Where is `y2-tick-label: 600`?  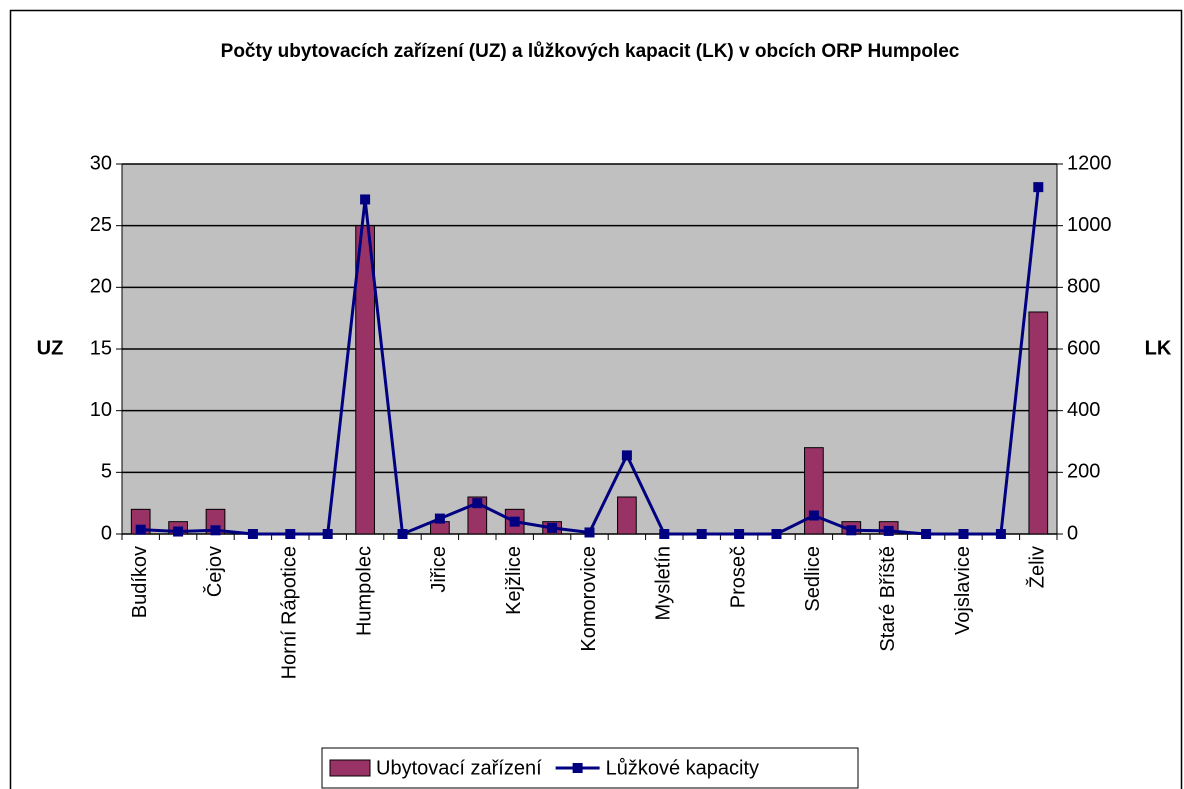 y2-tick-label: 600 is located at coordinates (1083, 348).